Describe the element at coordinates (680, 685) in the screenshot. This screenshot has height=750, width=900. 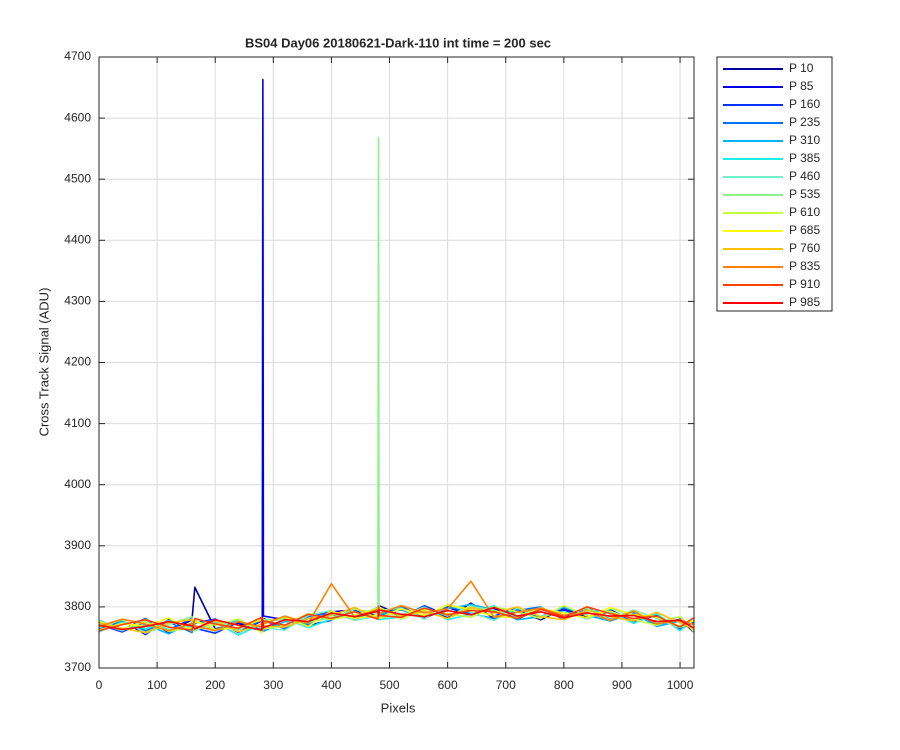
I see `x-tick-label: 1000` at that location.